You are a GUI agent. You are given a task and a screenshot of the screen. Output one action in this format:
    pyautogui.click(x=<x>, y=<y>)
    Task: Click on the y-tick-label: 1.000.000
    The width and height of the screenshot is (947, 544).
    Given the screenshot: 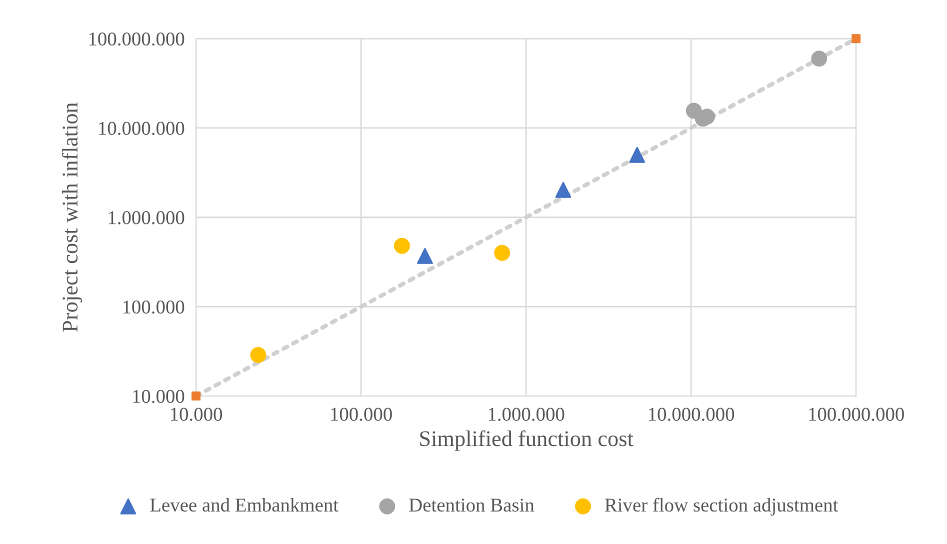 What is the action you would take?
    pyautogui.click(x=146, y=217)
    